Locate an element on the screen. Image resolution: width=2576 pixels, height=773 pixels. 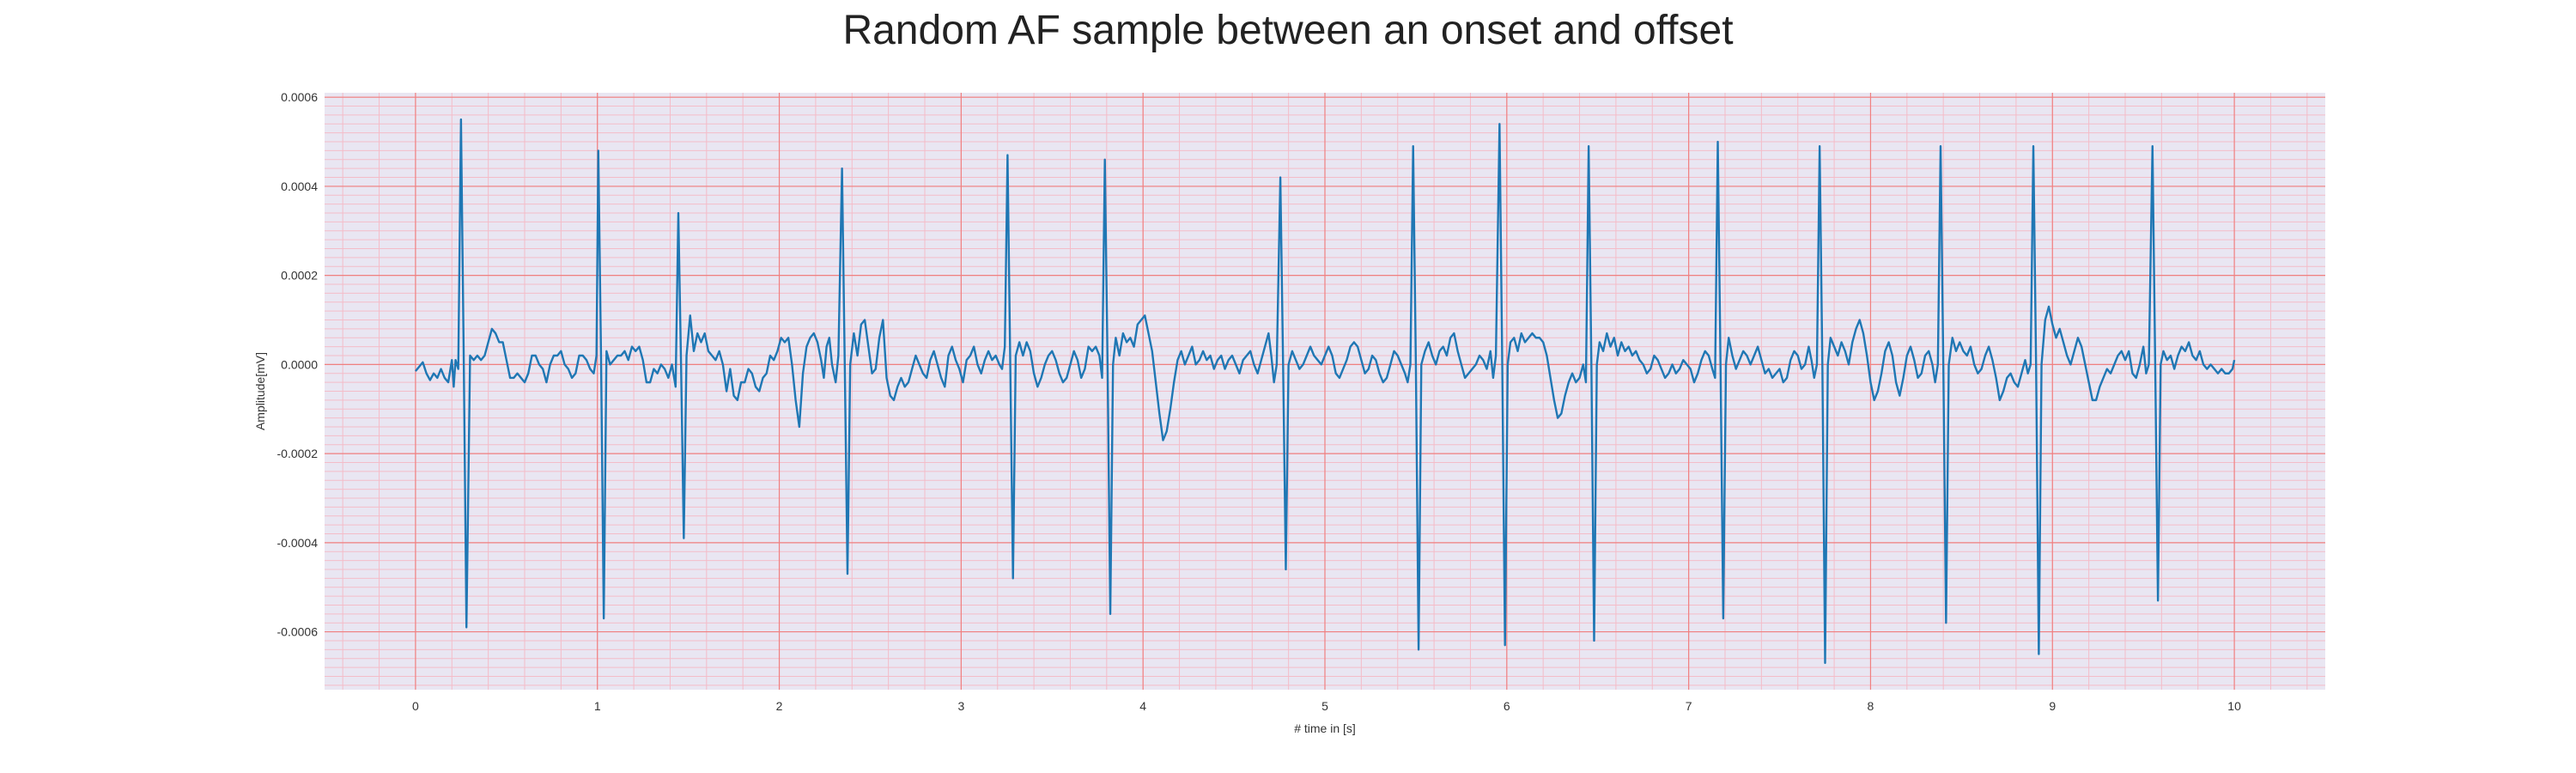
x-axis-ticks: 0 1 2 3 4 5 6 7 8 9 10 is located at coordinates (1327, 706).